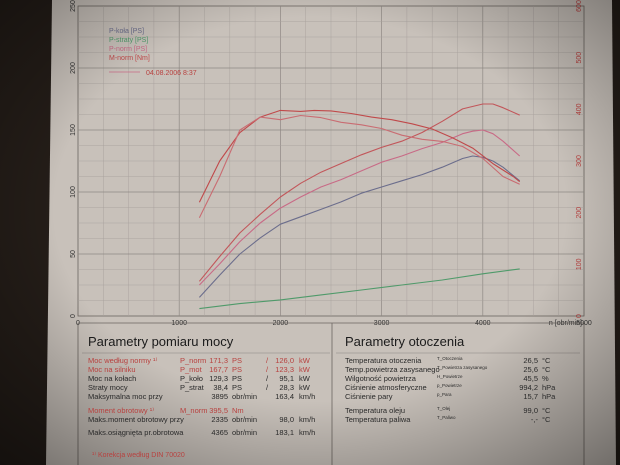 This screenshot has height=465, width=620. I want to click on row-value: 994,2, so click(528, 387).